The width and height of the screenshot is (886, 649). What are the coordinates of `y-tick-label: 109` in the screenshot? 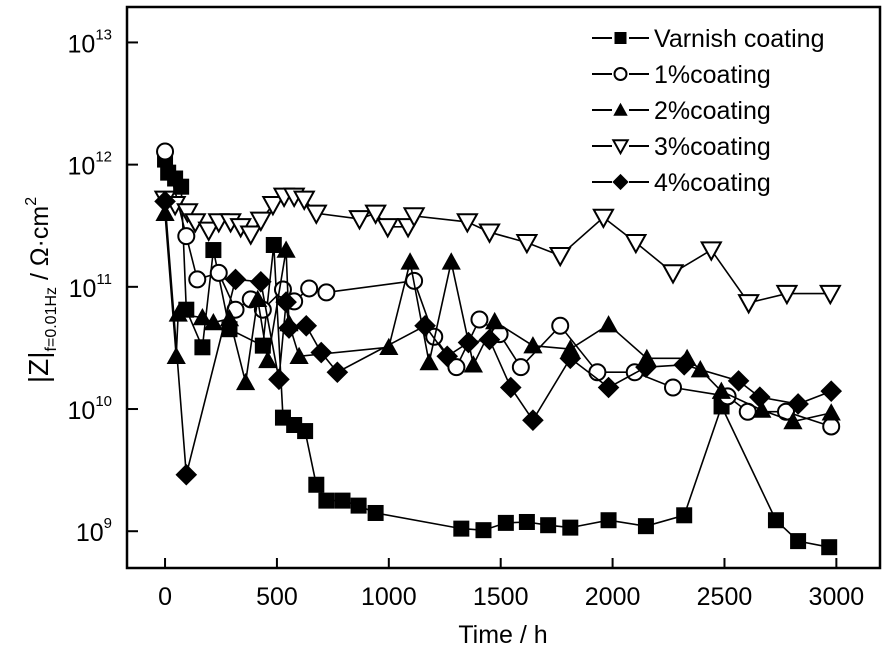 It's located at (94, 531).